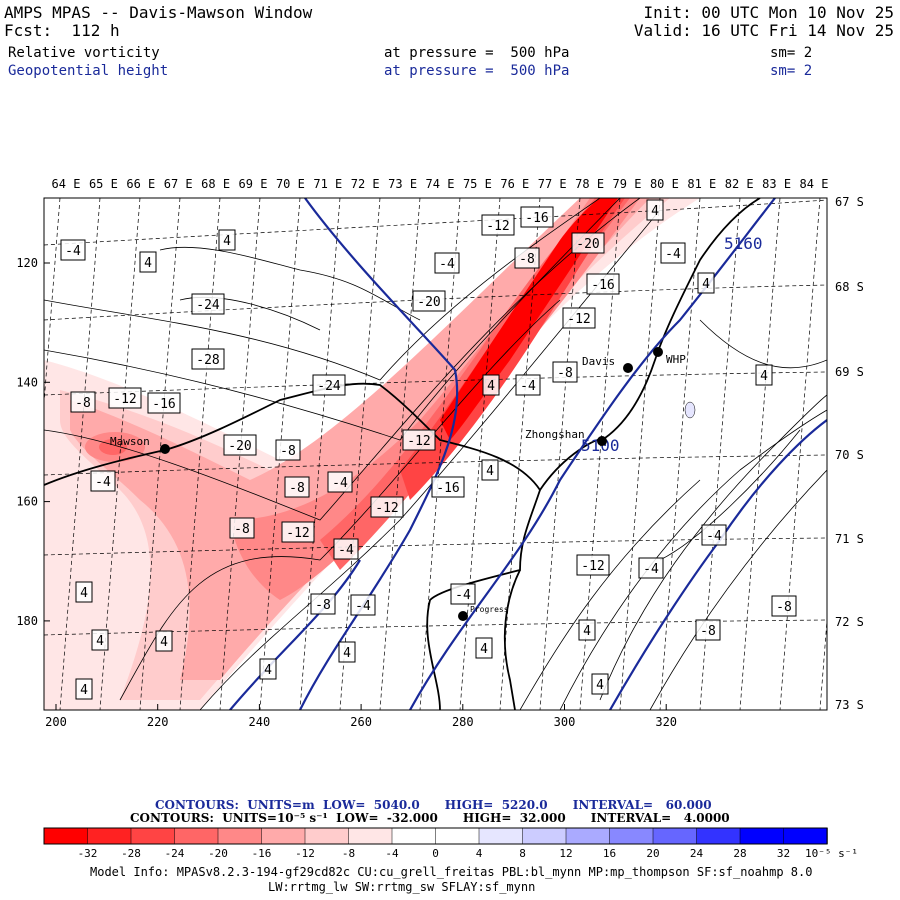  What do you see at coordinates (463, 616) in the screenshot?
I see `station-marker-progress` at bounding box center [463, 616].